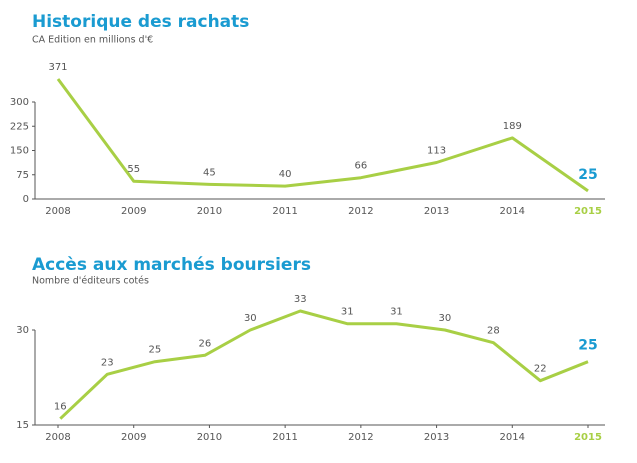 The width and height of the screenshot is (637, 463). Describe the element at coordinates (107, 362) in the screenshot. I see `data-label: 23` at that location.